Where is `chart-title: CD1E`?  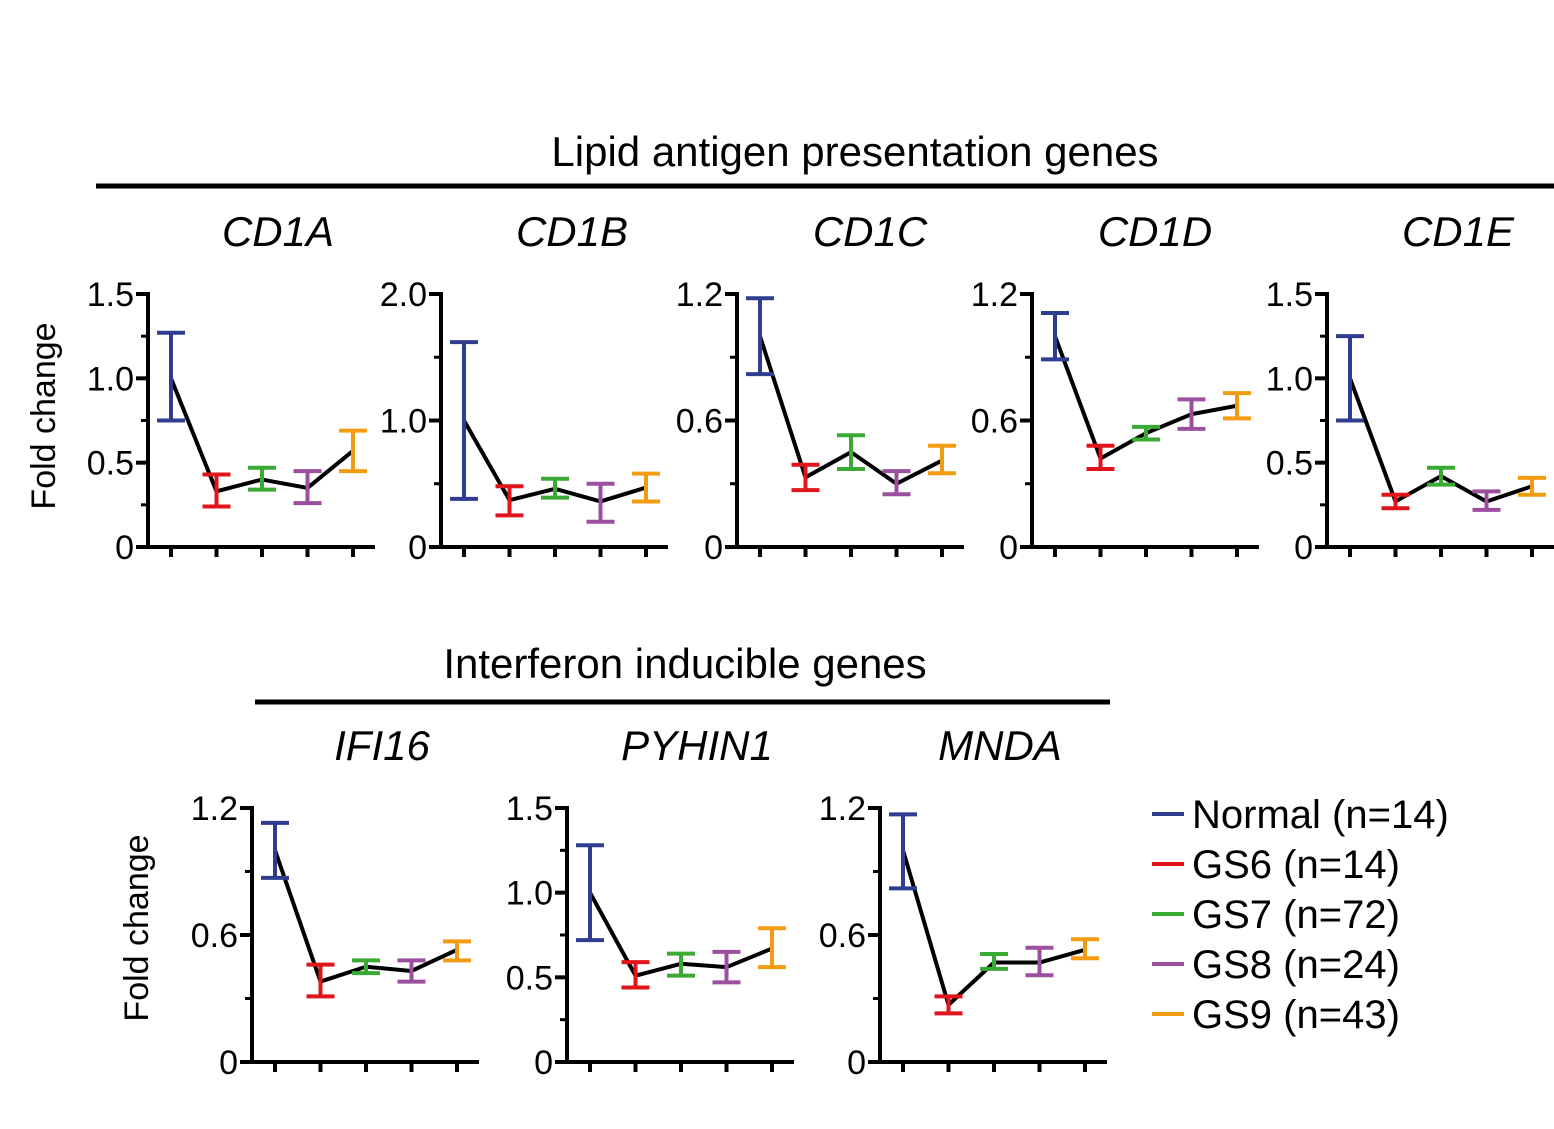 chart-title: CD1E is located at coordinates (1458, 231).